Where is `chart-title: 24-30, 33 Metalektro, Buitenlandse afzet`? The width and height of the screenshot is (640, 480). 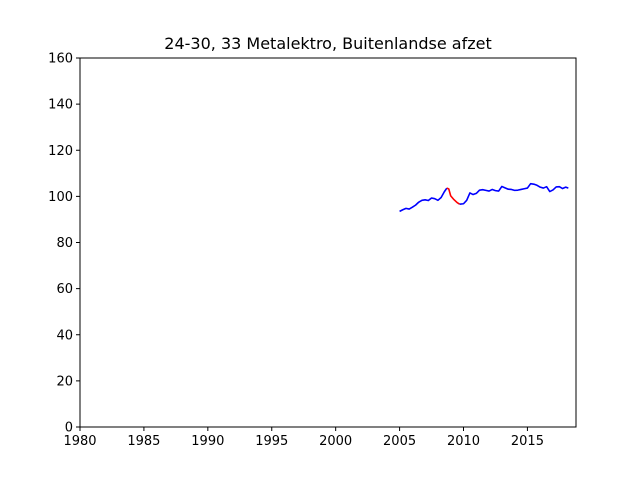 chart-title: 24-30, 33 Metalektro, Buitenlandse afzet is located at coordinates (327, 43).